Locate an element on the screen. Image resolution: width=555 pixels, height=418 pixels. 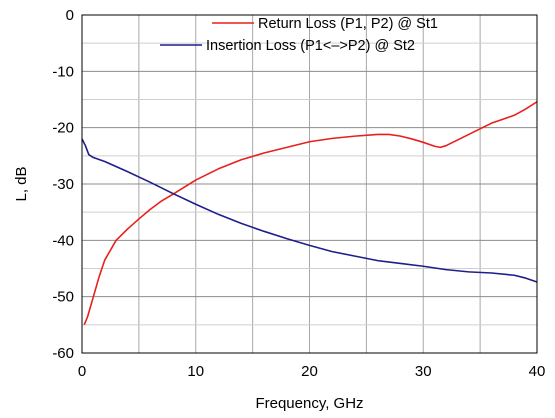
legend-label-insertion-loss: Insertion Loss (P1<–>P2) @ St2 is located at coordinates (310, 46).